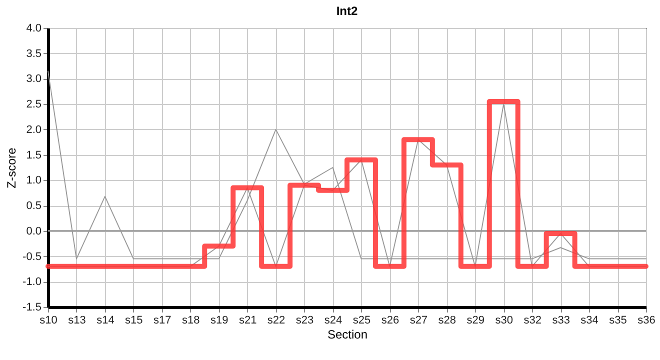  I want to click on x-tick-label: s14, so click(105, 320).